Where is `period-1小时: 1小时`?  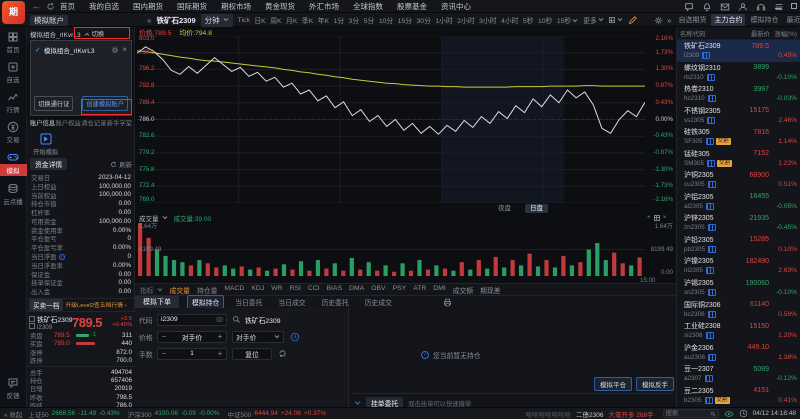 period-1小时: 1小时 is located at coordinates (444, 21).